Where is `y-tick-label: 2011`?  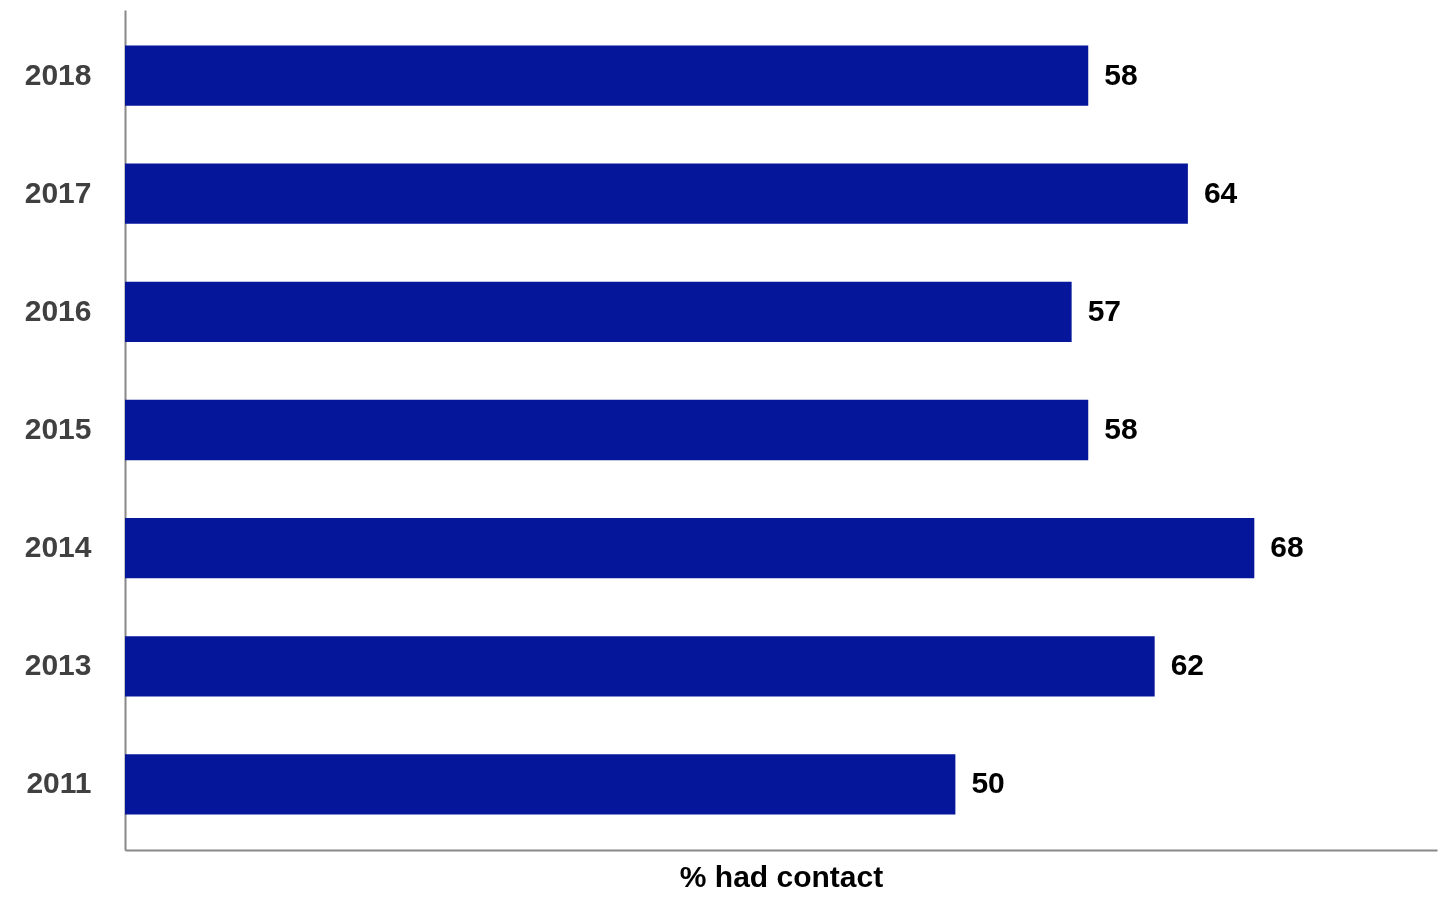 y-tick-label: 2011 is located at coordinates (59, 783).